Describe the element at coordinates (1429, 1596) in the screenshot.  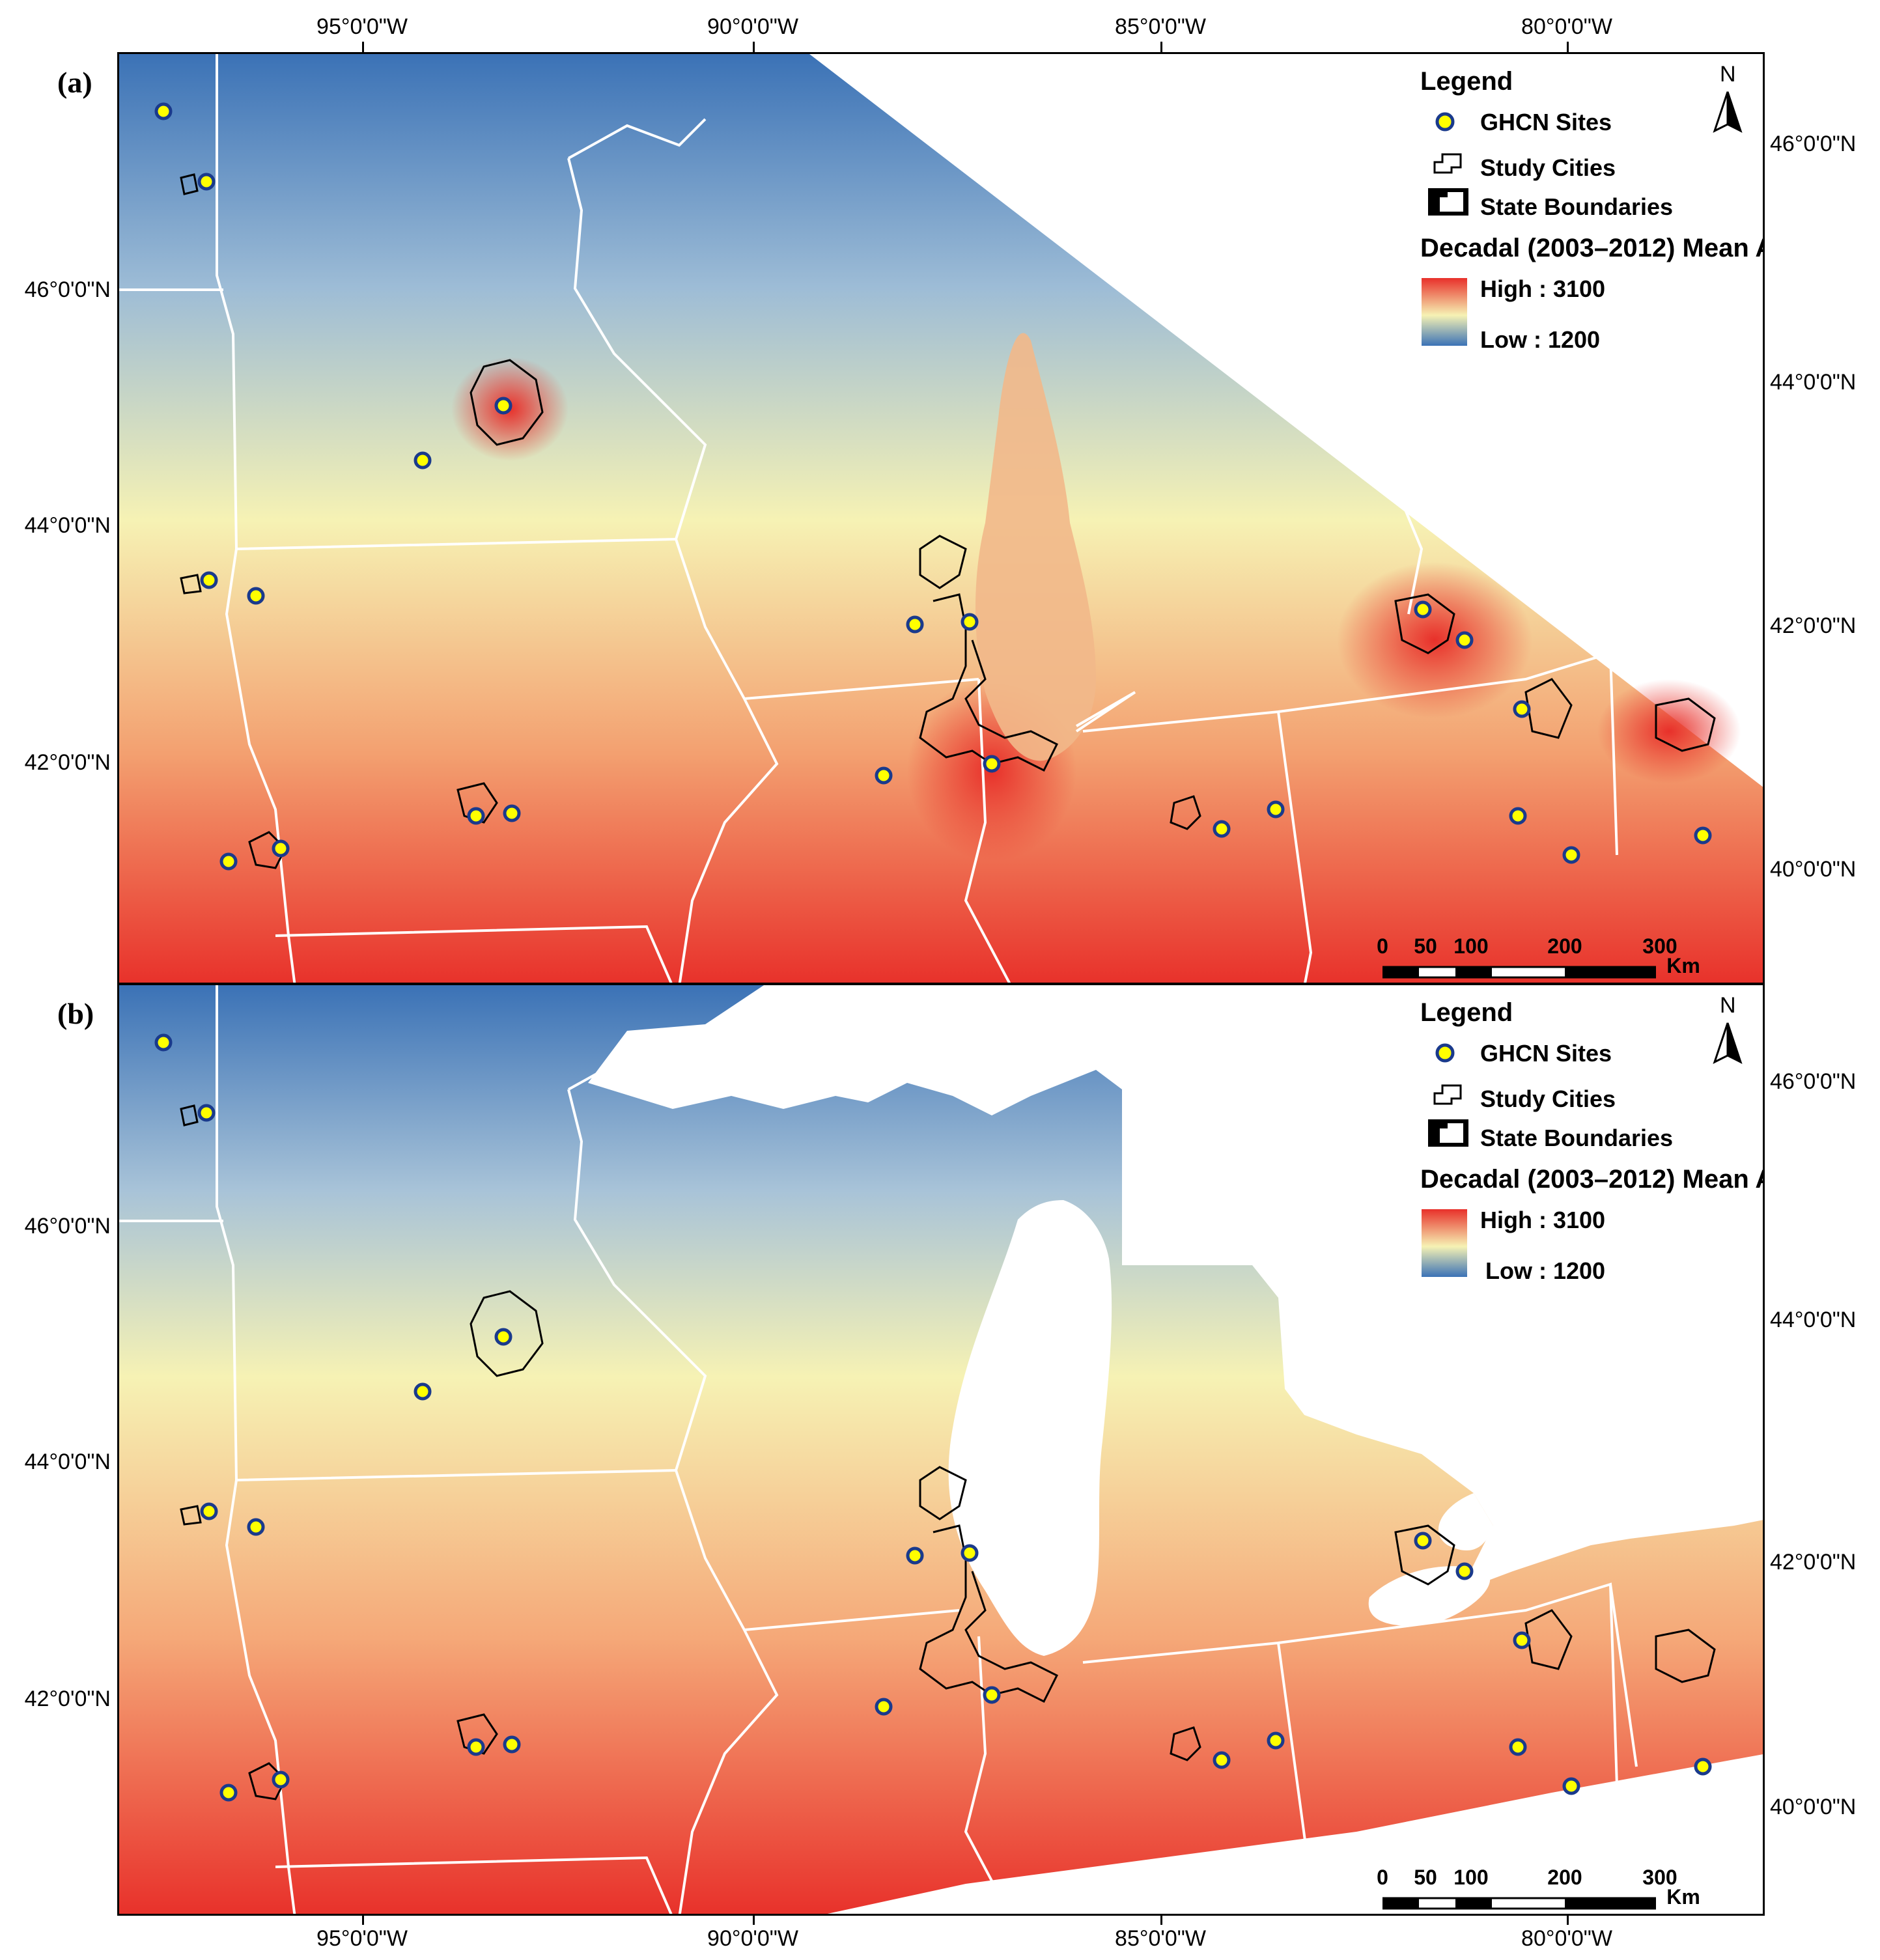
I see `lake-erie` at that location.